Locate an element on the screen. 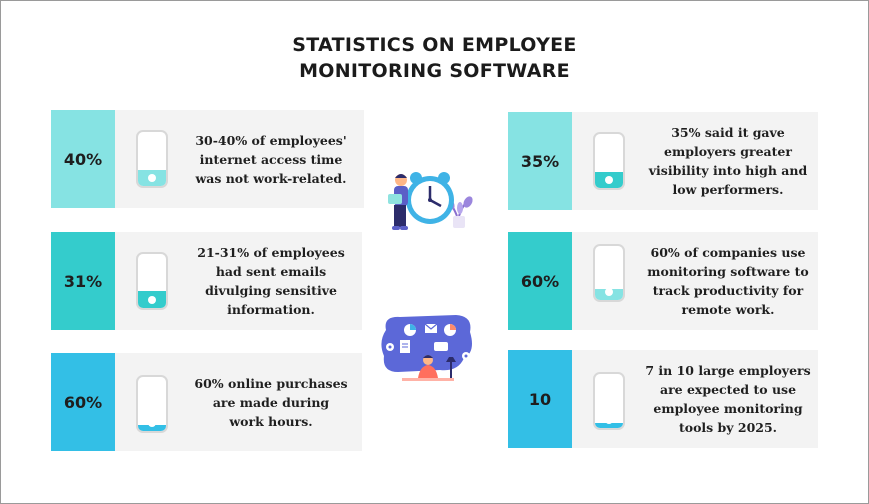  chat-icon is located at coordinates (441, 346).